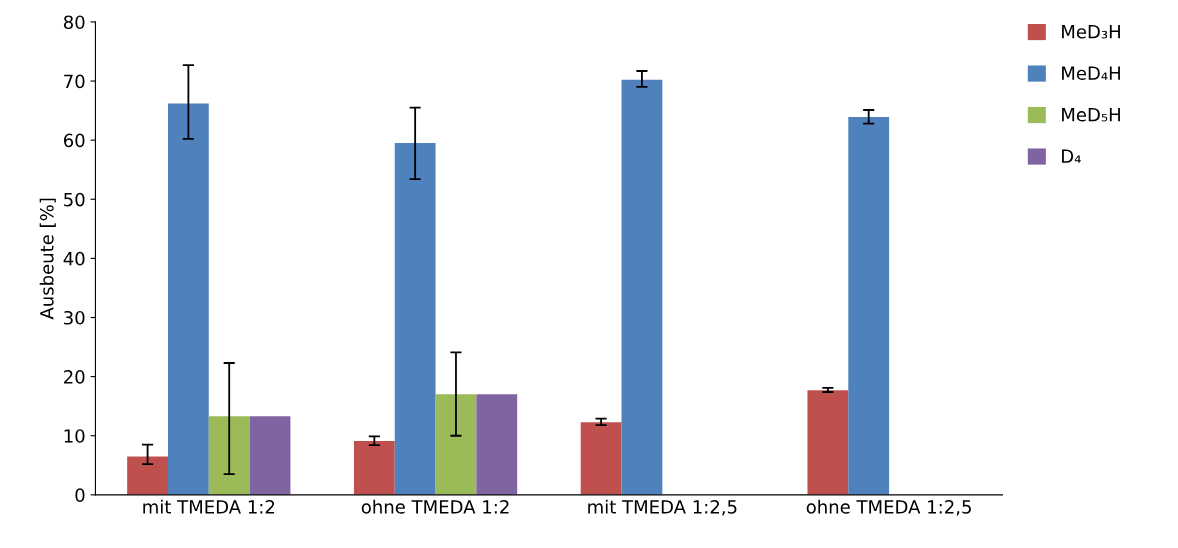  What do you see at coordinates (74, 81) in the screenshot?
I see `y-tick-label: 70` at bounding box center [74, 81].